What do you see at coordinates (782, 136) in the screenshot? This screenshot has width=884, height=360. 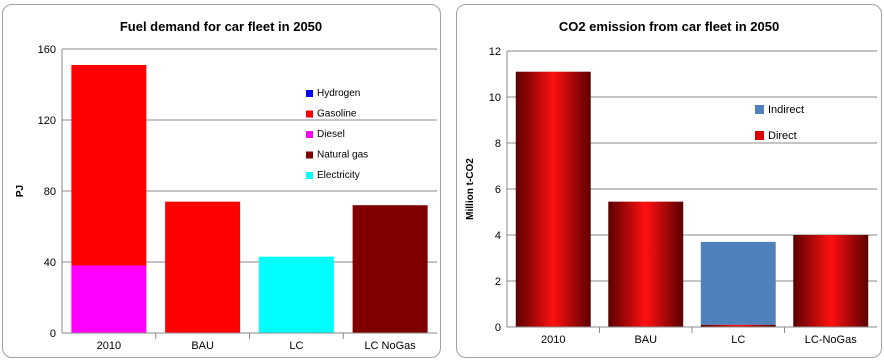 I see `legend-label: Direct` at bounding box center [782, 136].